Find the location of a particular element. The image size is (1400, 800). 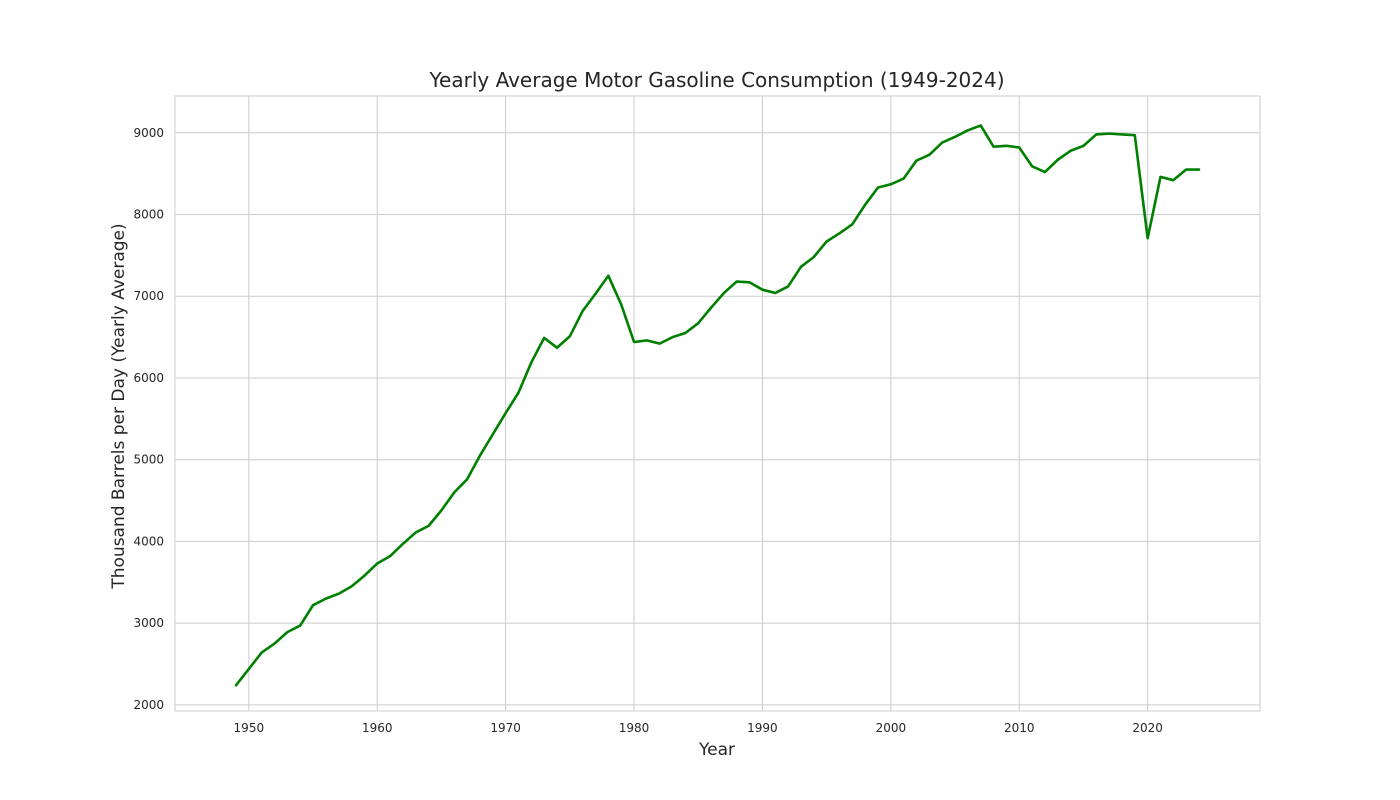

x-tick-label: 1960 is located at coordinates (377, 728).